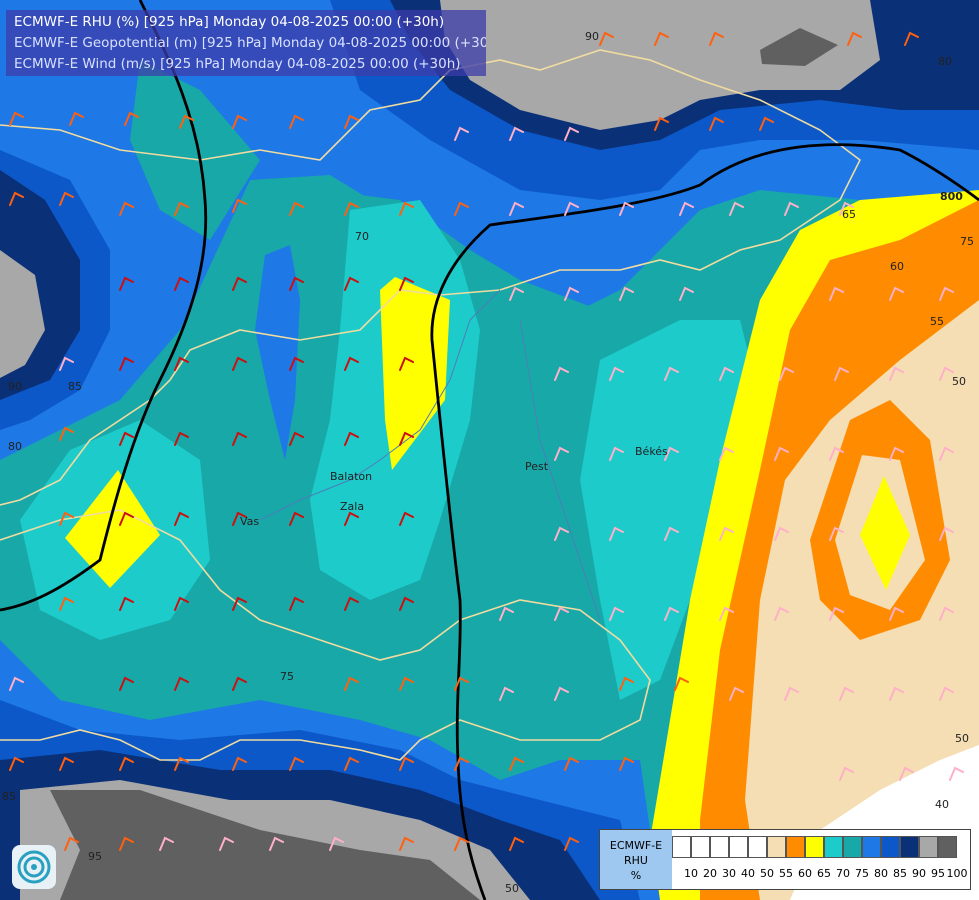  I want to click on rhu-60-65-core, so click(885, 533).